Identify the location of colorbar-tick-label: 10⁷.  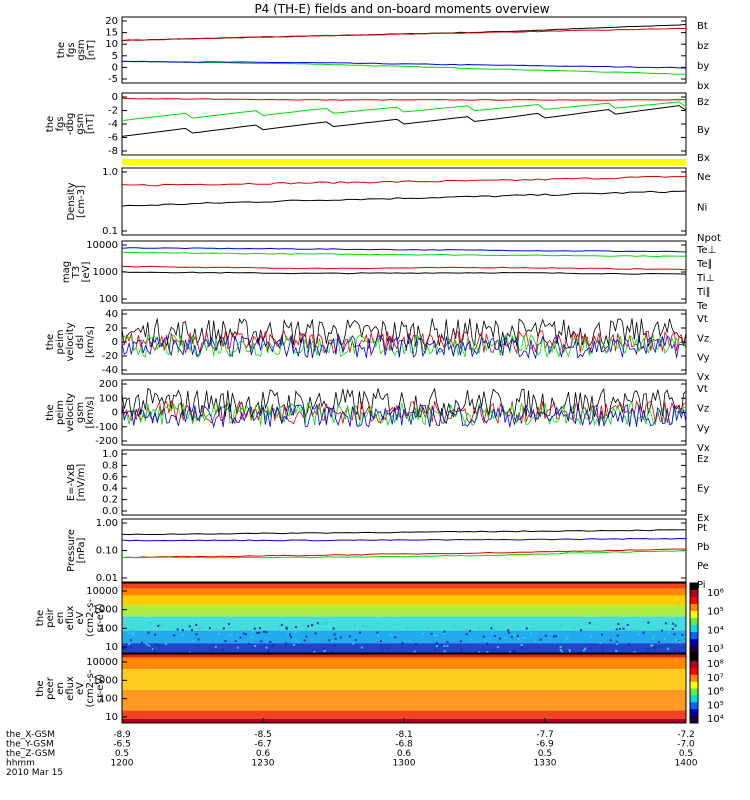
(715, 678).